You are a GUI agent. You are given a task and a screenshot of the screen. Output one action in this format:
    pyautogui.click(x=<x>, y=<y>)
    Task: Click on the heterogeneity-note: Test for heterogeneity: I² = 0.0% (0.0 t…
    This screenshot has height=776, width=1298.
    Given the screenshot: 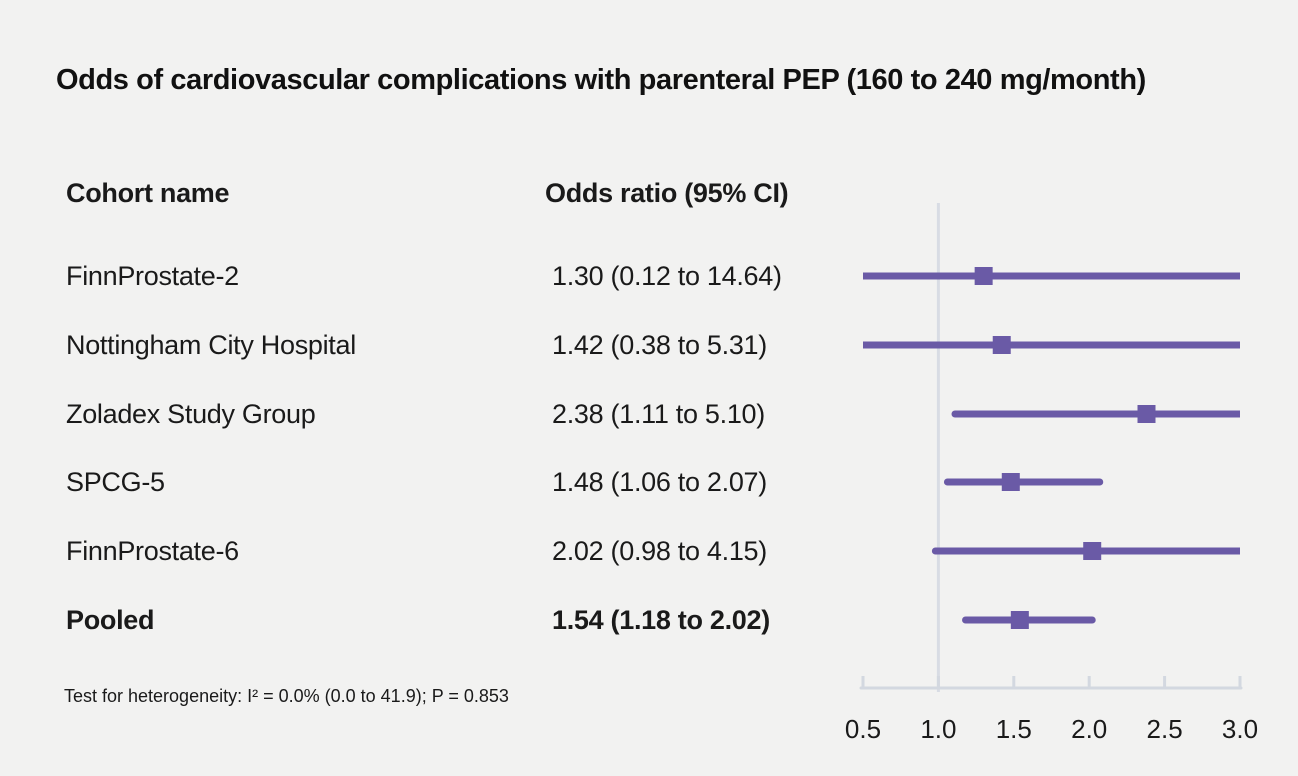 What is the action you would take?
    pyautogui.click(x=286, y=696)
    